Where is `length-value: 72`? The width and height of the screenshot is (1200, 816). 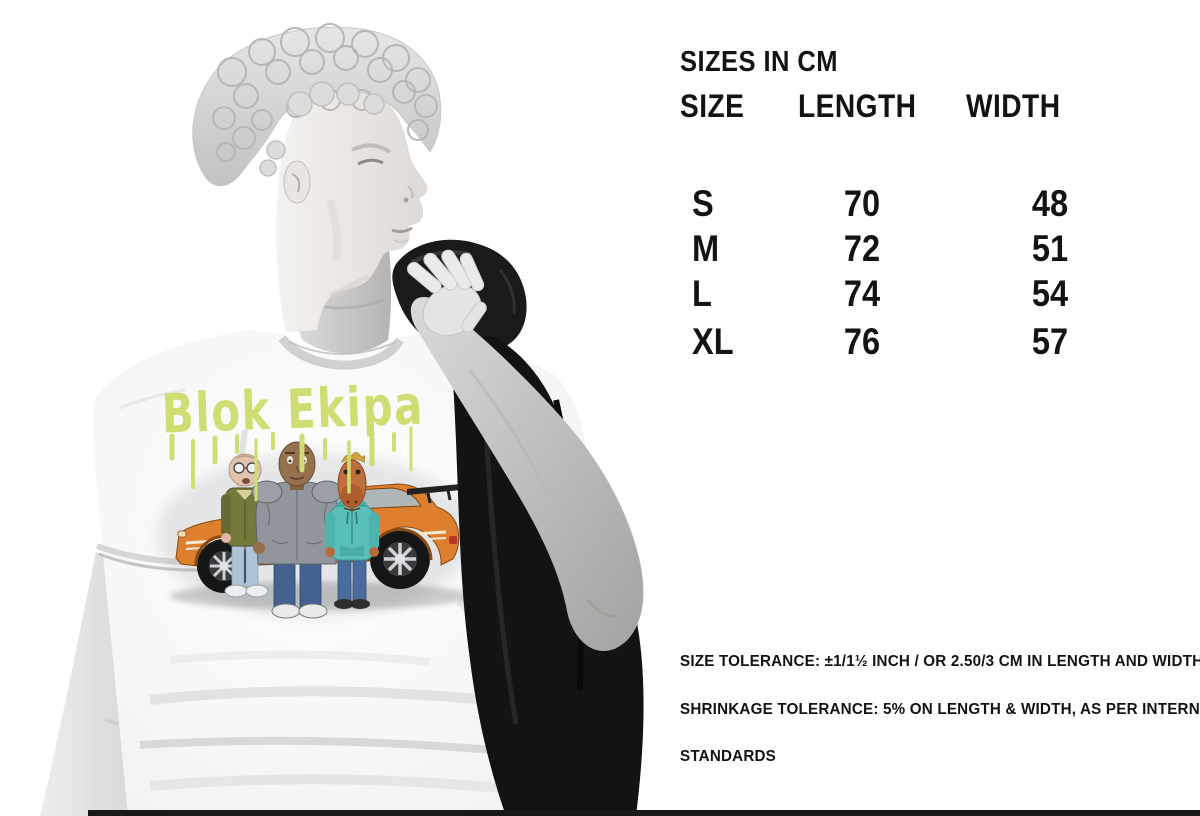 length-value: 72 is located at coordinates (862, 248).